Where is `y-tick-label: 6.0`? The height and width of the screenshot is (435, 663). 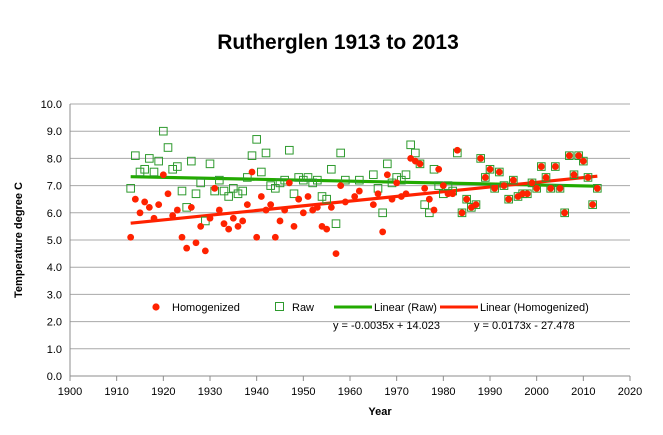 y-tick-label: 6.0 is located at coordinates (54, 214).